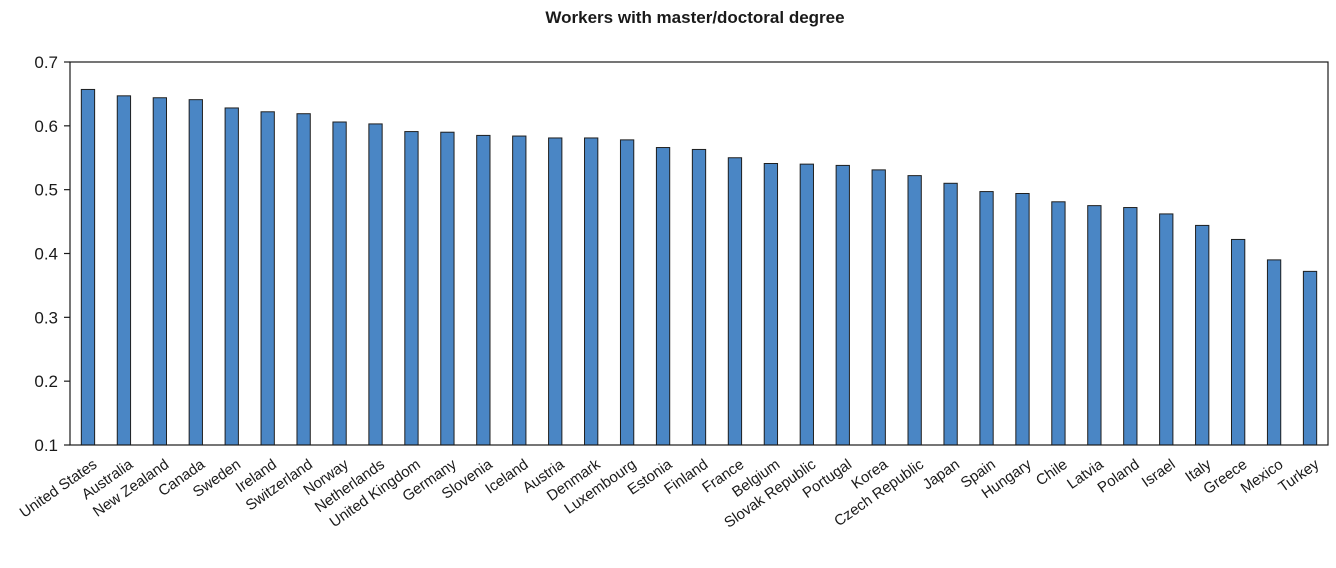 This screenshot has width=1336, height=568. What do you see at coordinates (483, 290) in the screenshot?
I see `bar-slovenia` at bounding box center [483, 290].